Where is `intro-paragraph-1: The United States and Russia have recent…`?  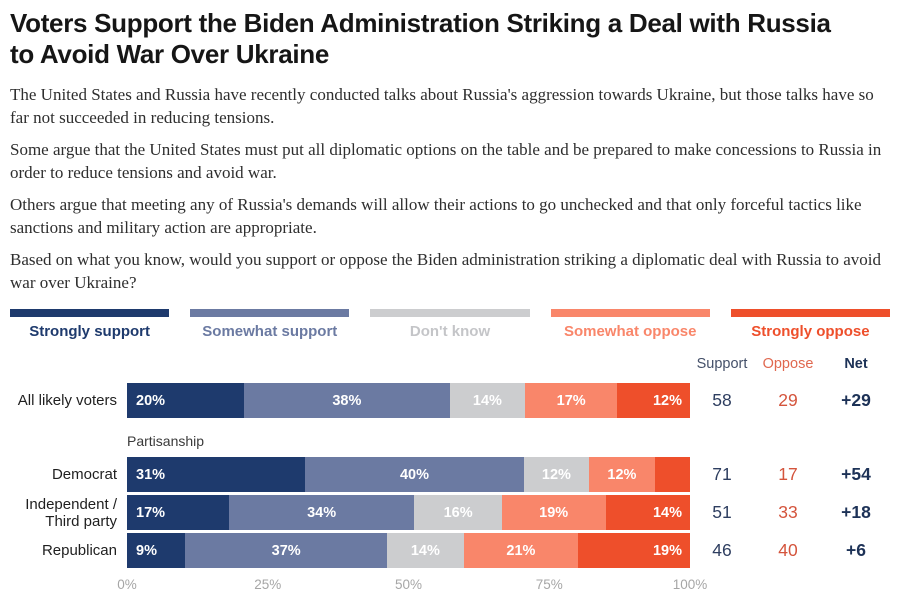
intro-paragraph-1: The United States and Russia have recent… is located at coordinates (442, 106).